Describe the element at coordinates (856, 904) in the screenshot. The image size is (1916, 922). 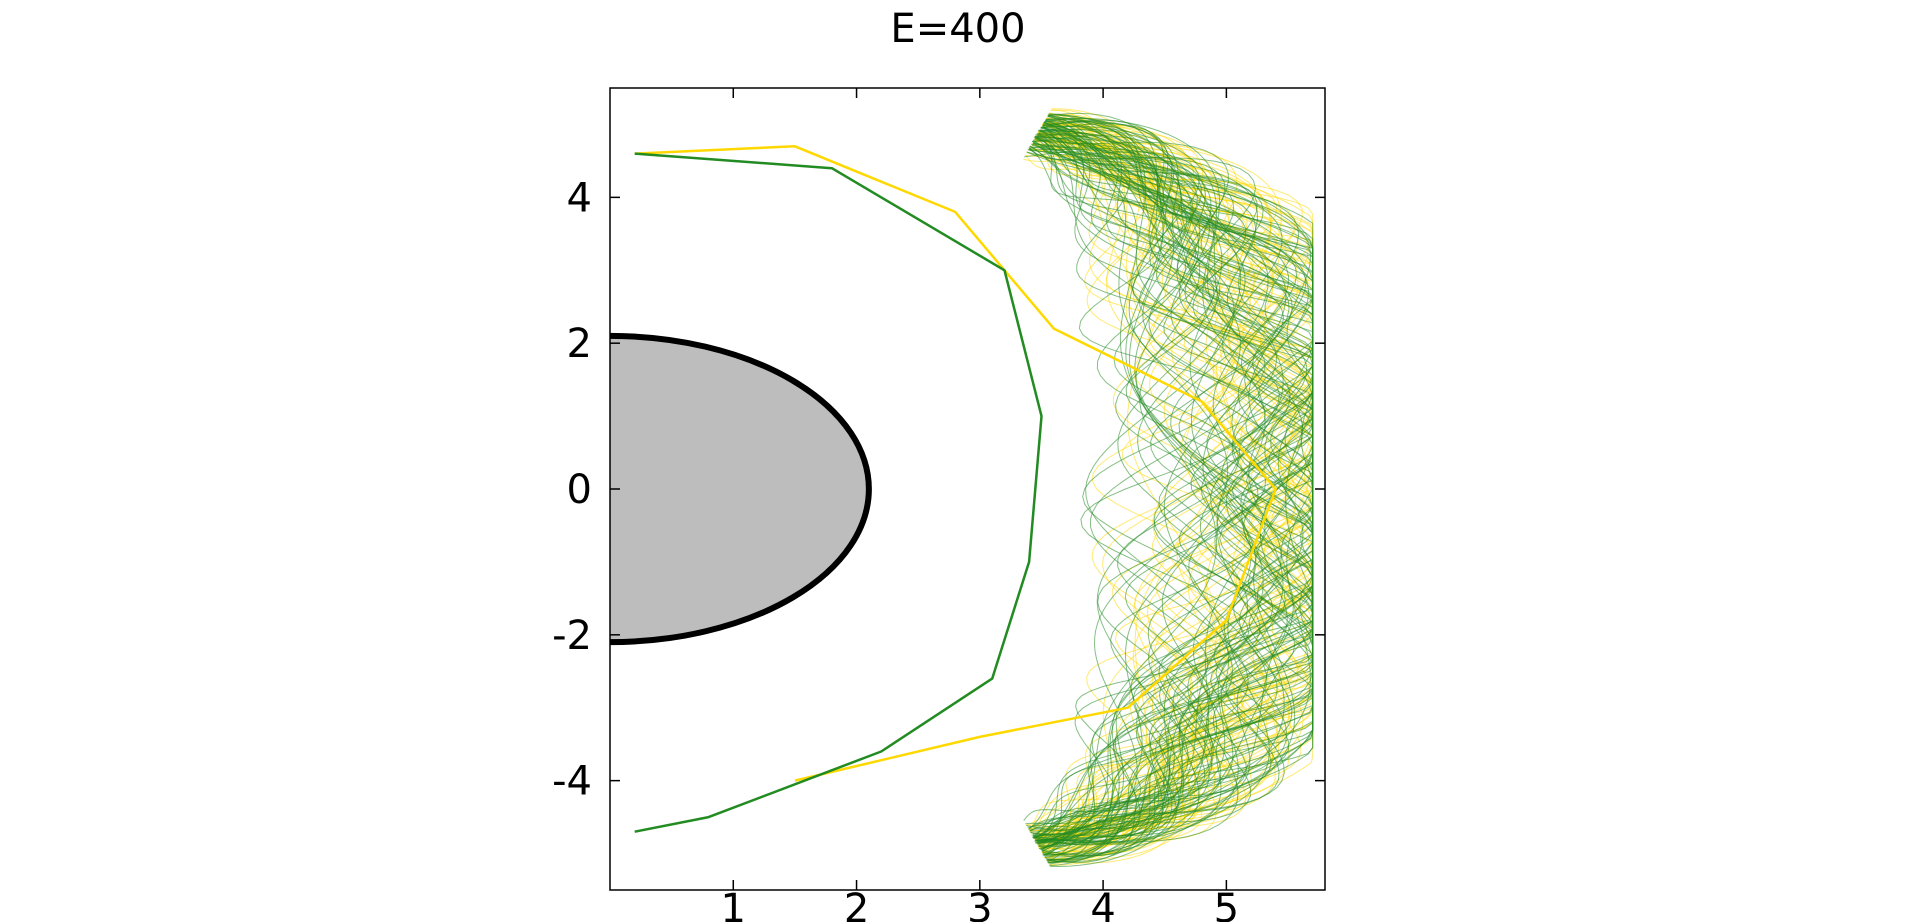
I see `x-tick-label-1: 2` at that location.